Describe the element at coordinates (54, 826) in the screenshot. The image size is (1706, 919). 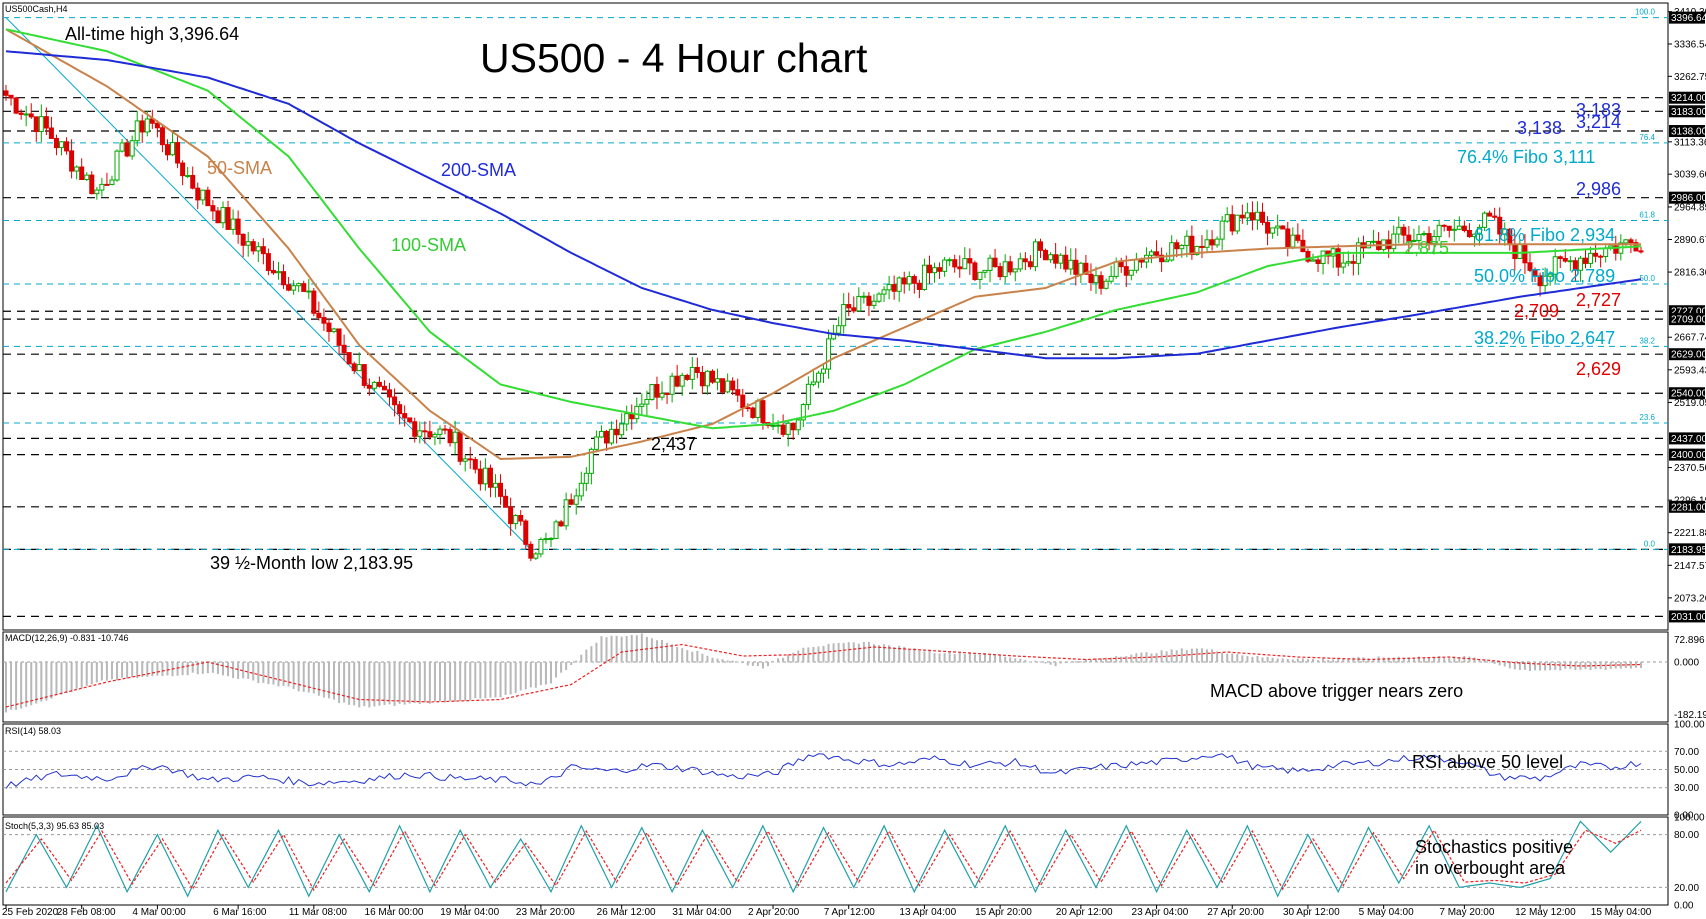
I see `stoch-indicator-label: Stoch(5,3,3) 95.63 85.03` at that location.